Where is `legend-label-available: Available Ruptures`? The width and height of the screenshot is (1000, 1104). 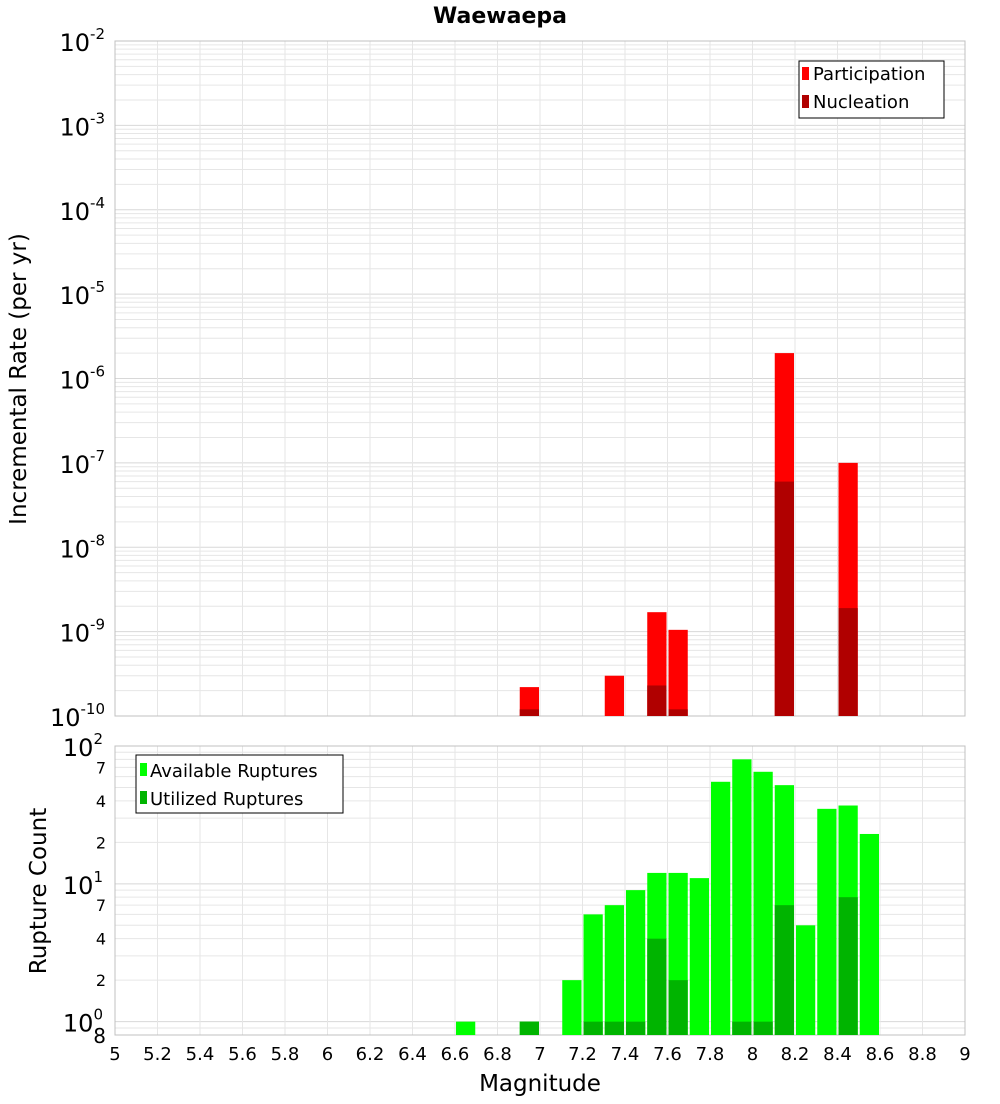 legend-label-available: Available Ruptures is located at coordinates (234, 771).